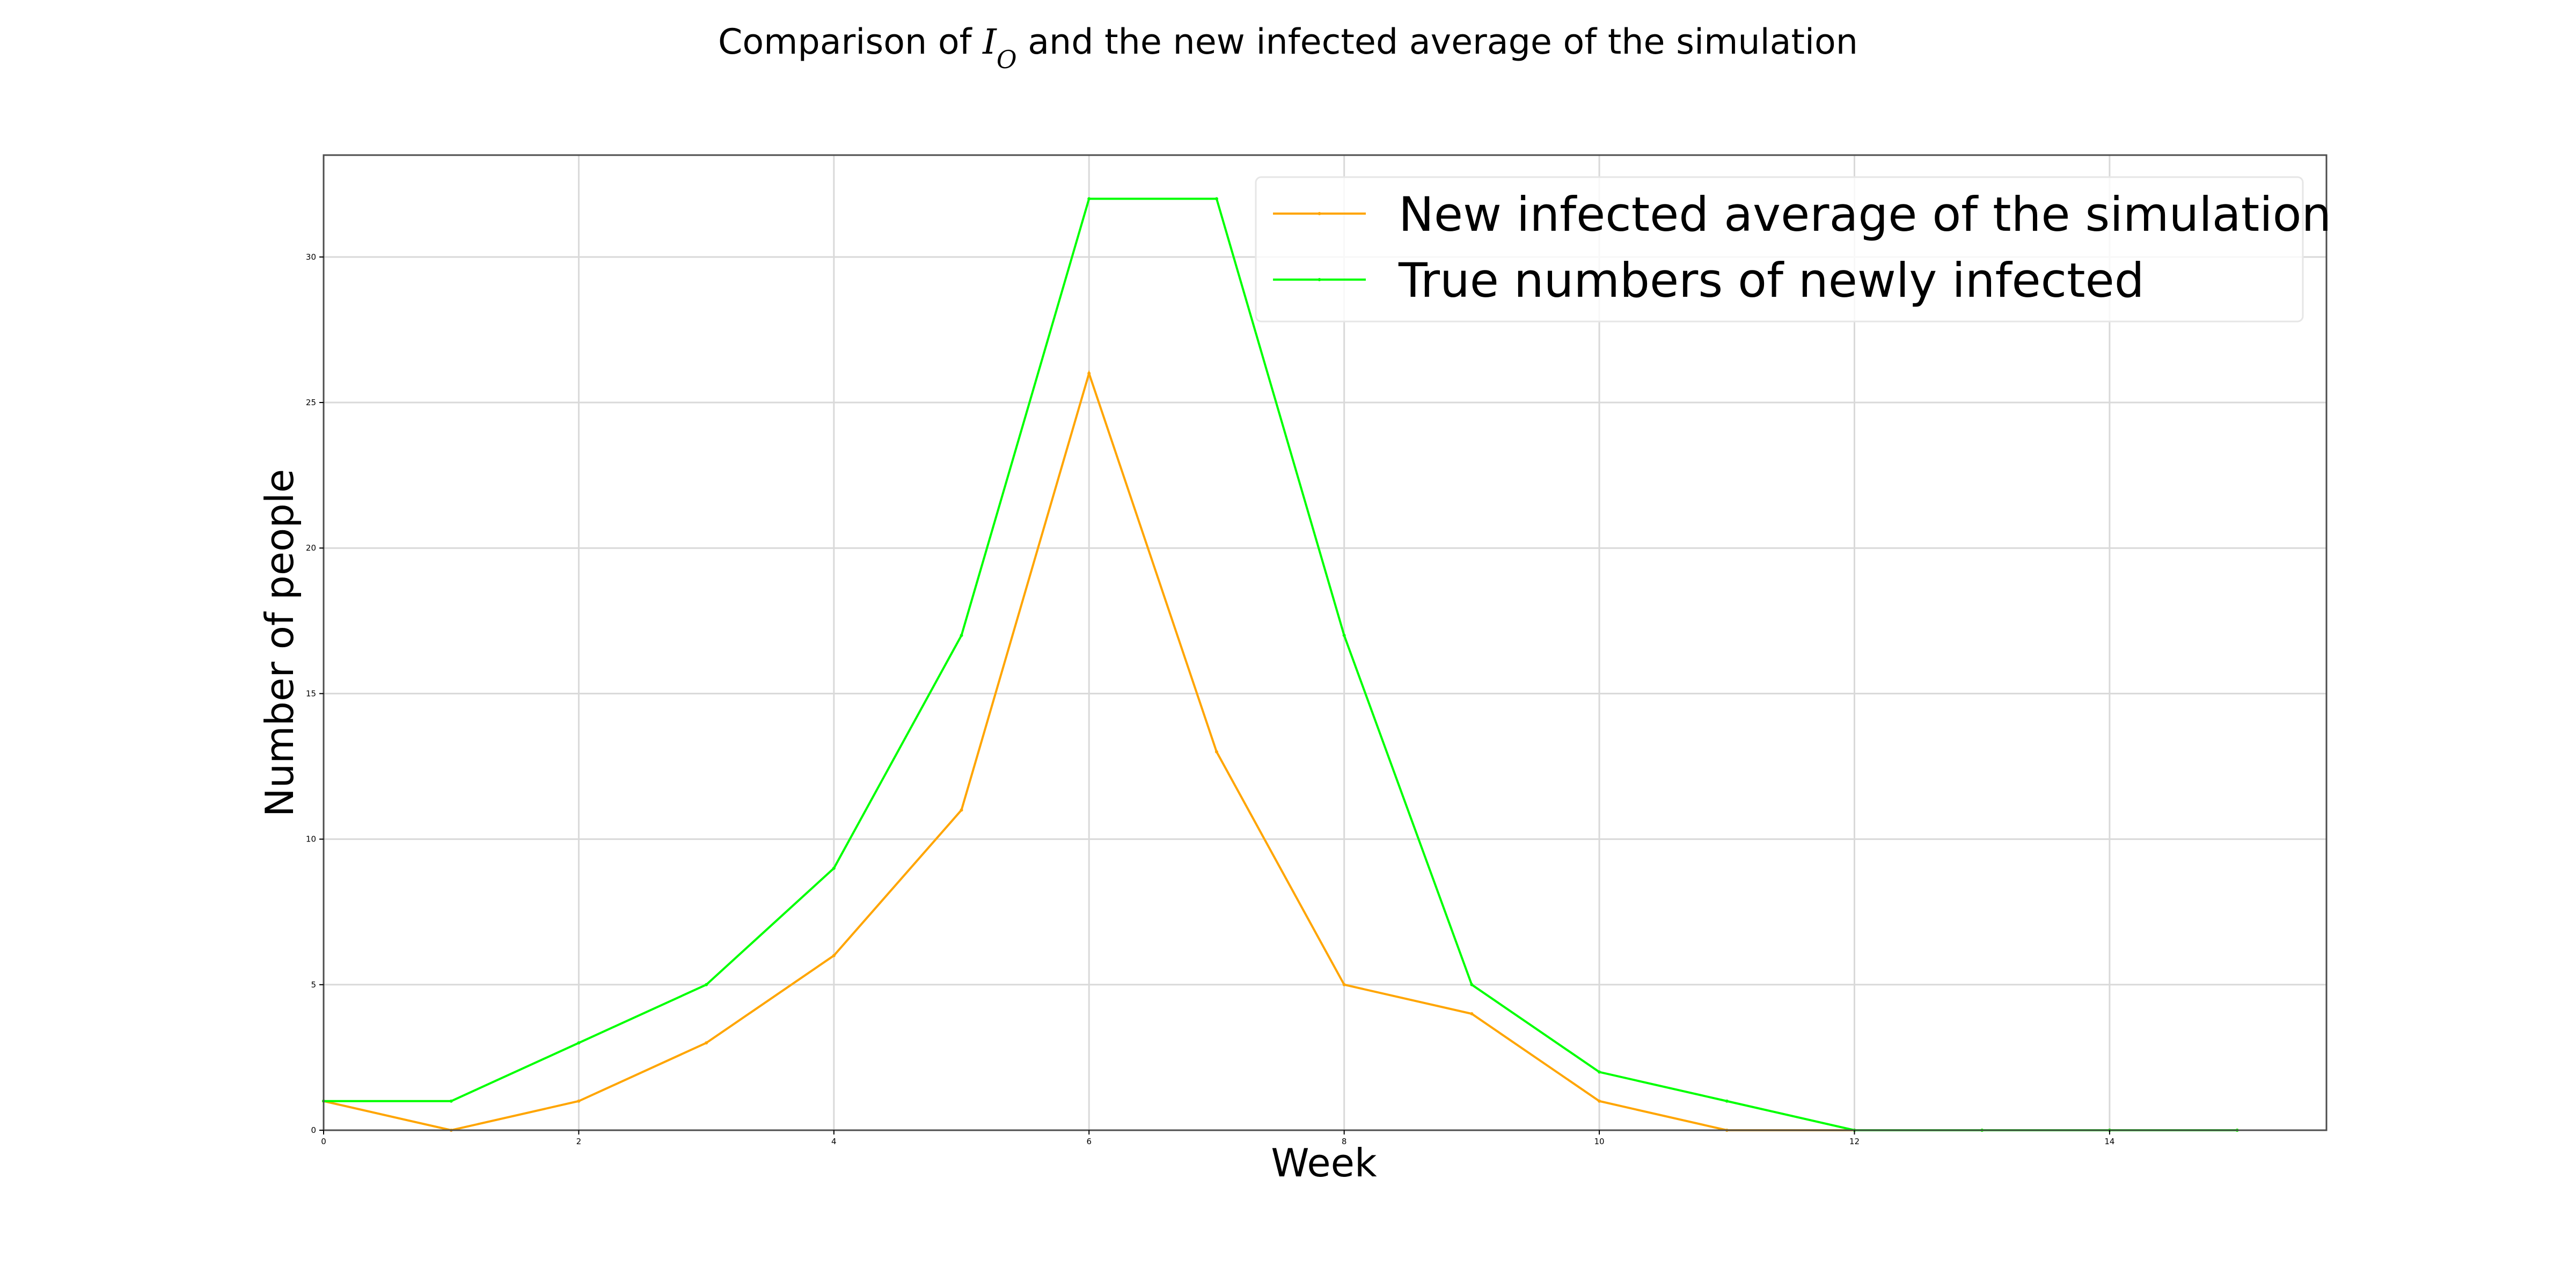 Image resolution: width=2576 pixels, height=1288 pixels. What do you see at coordinates (1865, 214) in the screenshot?
I see `legend-label-simulation: New infected average of the simulation` at bounding box center [1865, 214].